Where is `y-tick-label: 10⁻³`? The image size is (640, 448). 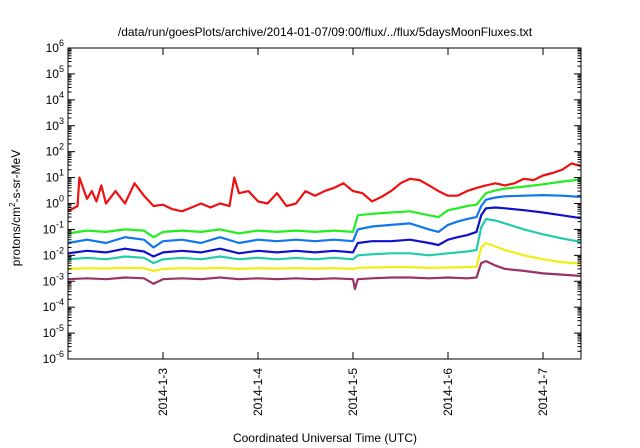
y-tick-label: 10⁻³ is located at coordinates (53, 279).